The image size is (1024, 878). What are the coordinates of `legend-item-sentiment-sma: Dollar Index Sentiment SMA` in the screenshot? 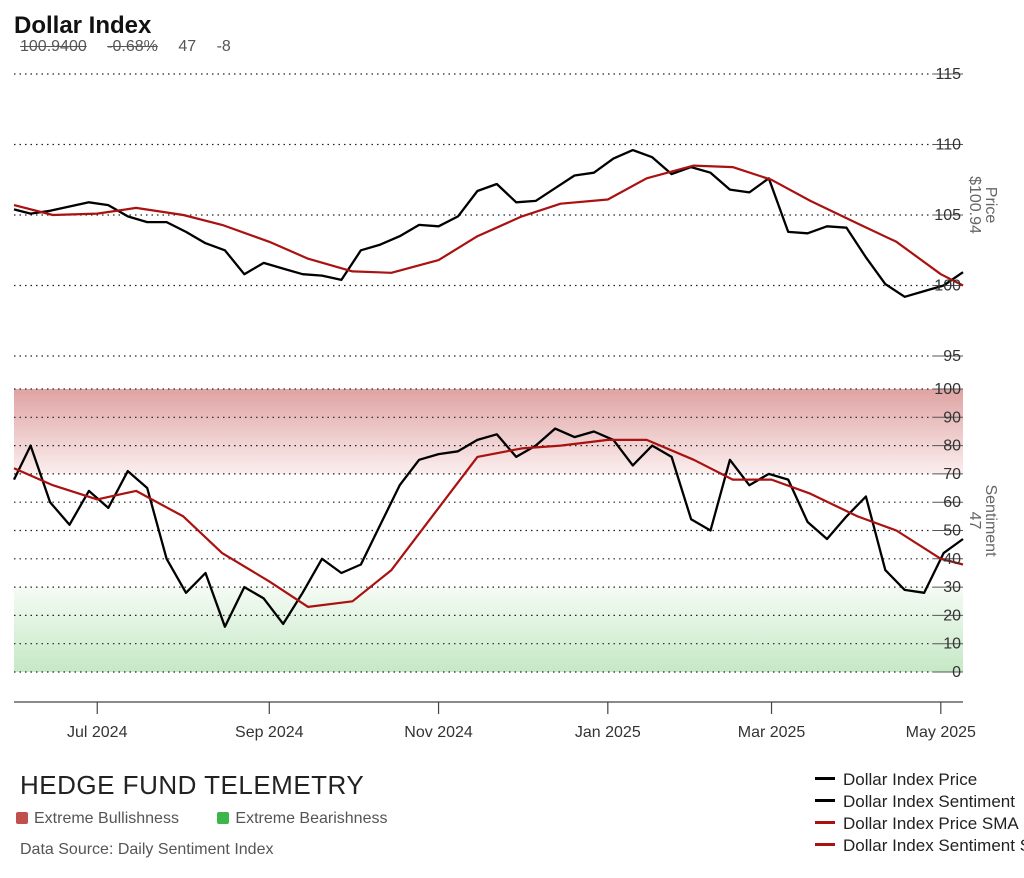 It's located at (919, 847).